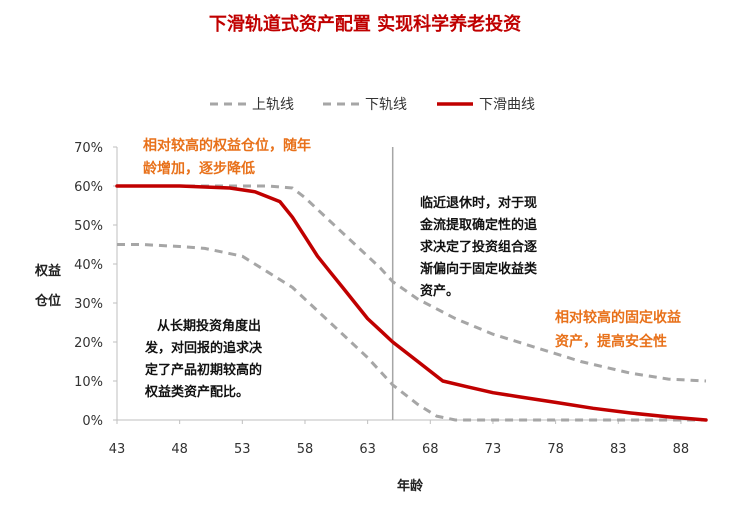 Image resolution: width=750 pixels, height=520 pixels. I want to click on annotation-equity-note: 相对较高的权益仓位，随年 龄增加，逐步降低, so click(227, 157).